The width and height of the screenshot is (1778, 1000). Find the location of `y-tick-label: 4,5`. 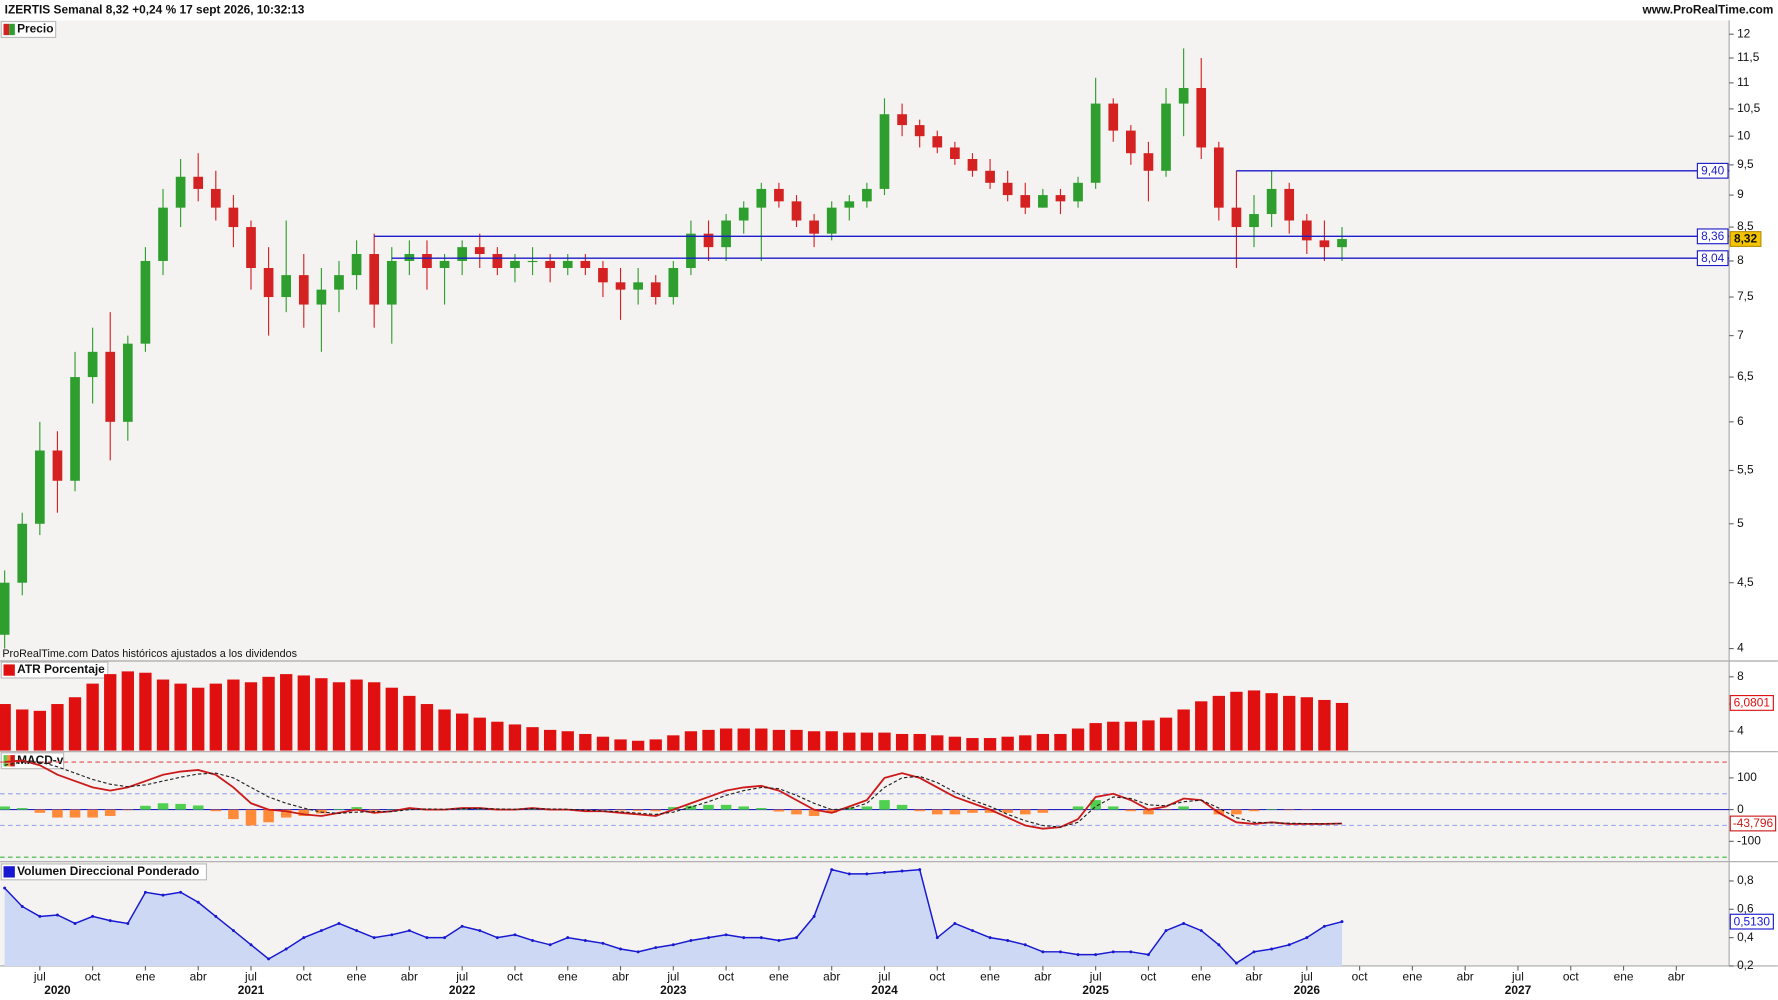

y-tick-label: 4,5 is located at coordinates (1745, 582).